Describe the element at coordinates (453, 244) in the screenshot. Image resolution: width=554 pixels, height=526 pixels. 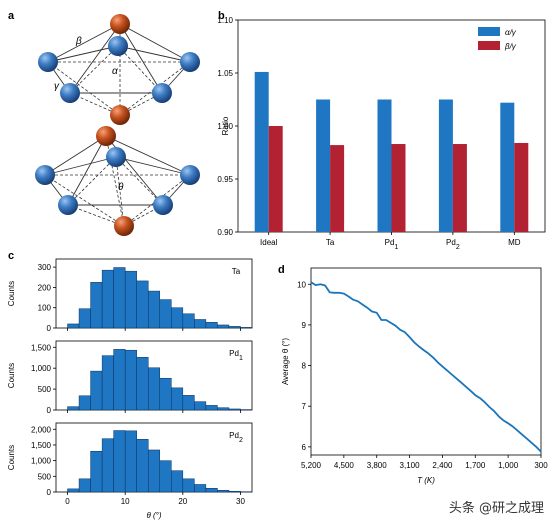
I see `x-tick-label: Pd2` at that location.